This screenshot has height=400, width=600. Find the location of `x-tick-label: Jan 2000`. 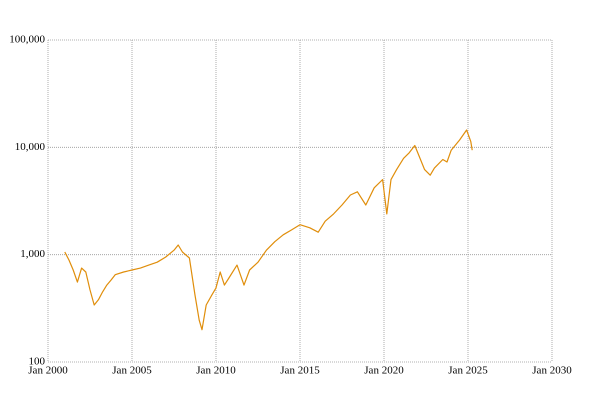

x-tick-label: Jan 2000 is located at coordinates (48, 371).